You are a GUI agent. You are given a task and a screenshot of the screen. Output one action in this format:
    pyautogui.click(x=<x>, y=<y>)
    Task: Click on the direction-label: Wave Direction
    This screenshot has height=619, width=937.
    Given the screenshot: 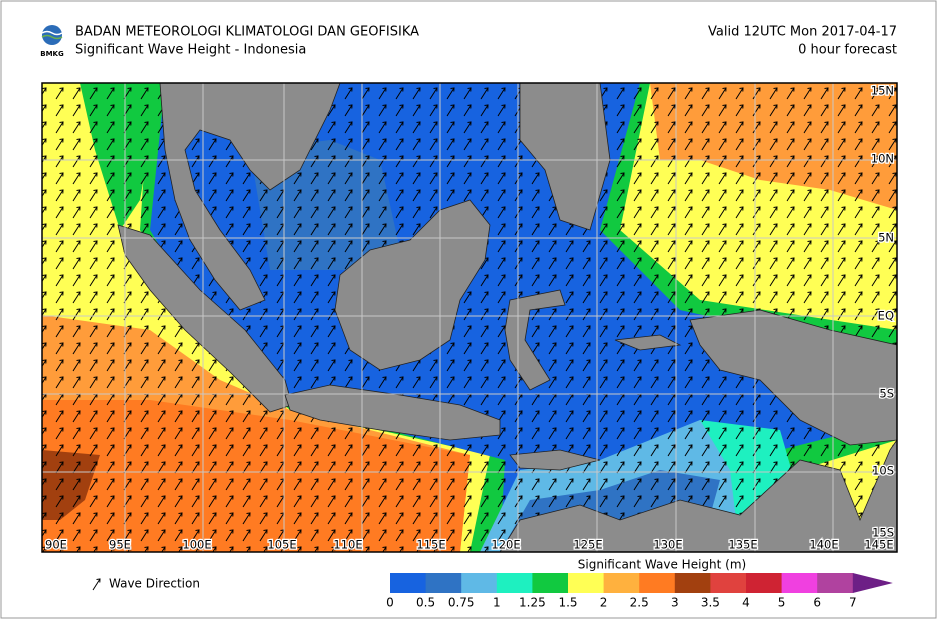 What is the action you would take?
    pyautogui.click(x=154, y=584)
    